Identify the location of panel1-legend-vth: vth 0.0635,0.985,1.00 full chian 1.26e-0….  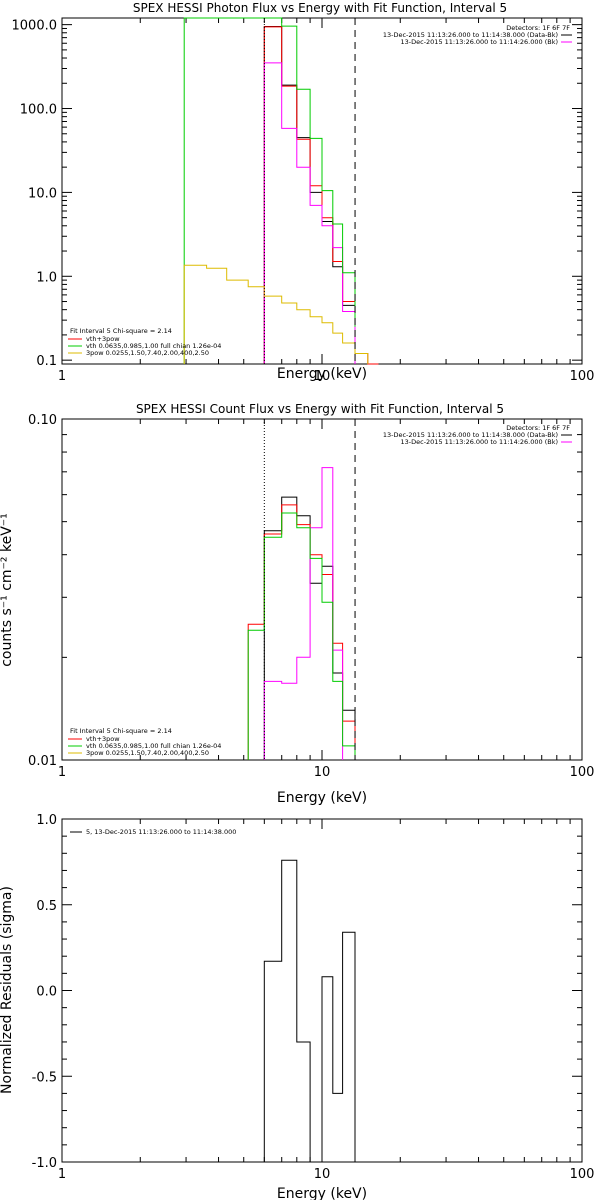
(153, 346).